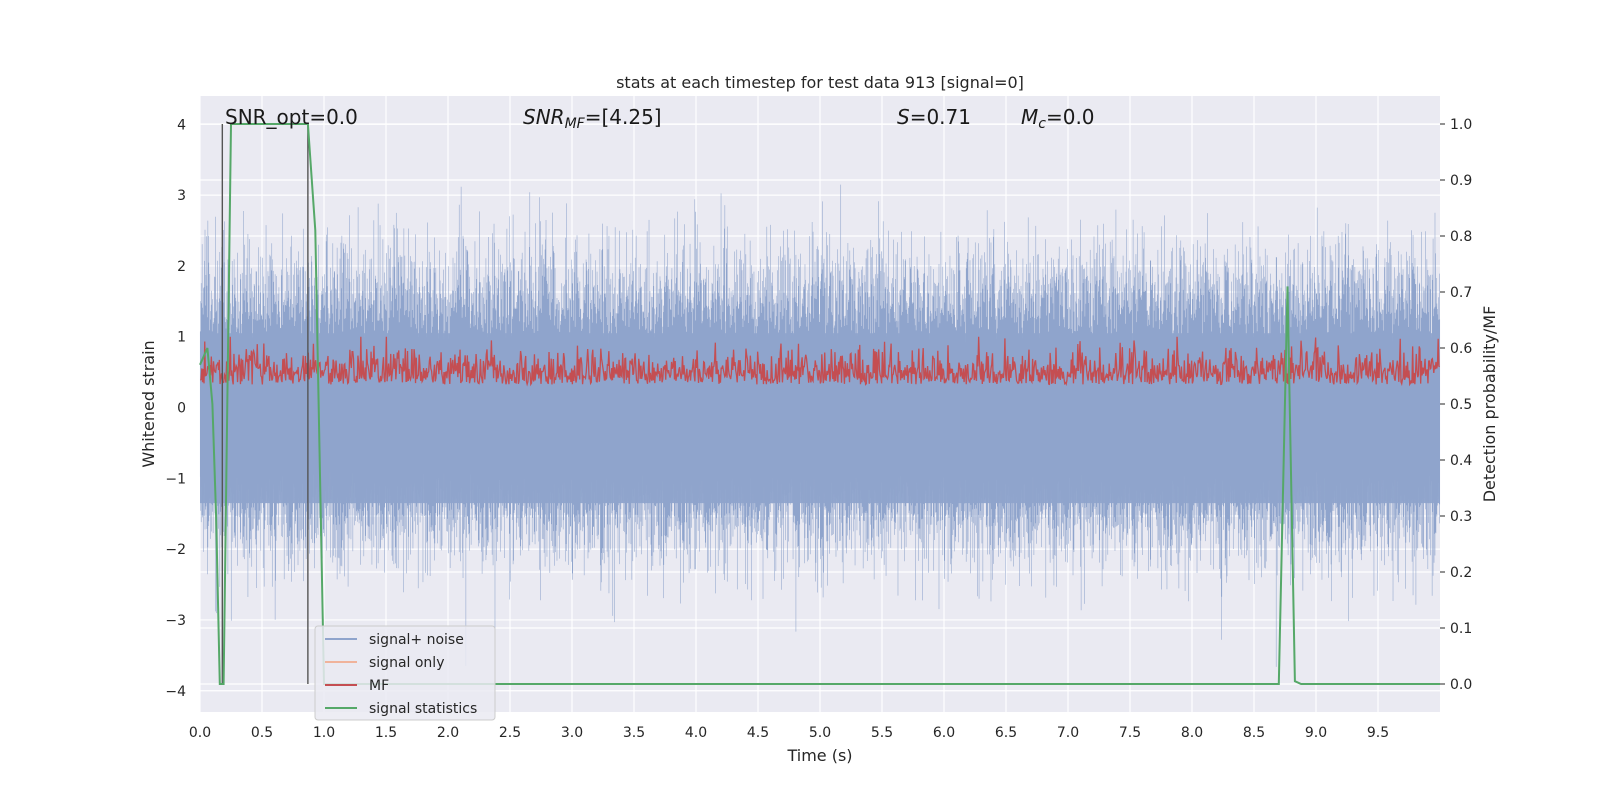 Image resolution: width=1600 pixels, height=800 pixels. Describe the element at coordinates (1461, 461) in the screenshot. I see `y-right-tick-label: 0.4` at that location.